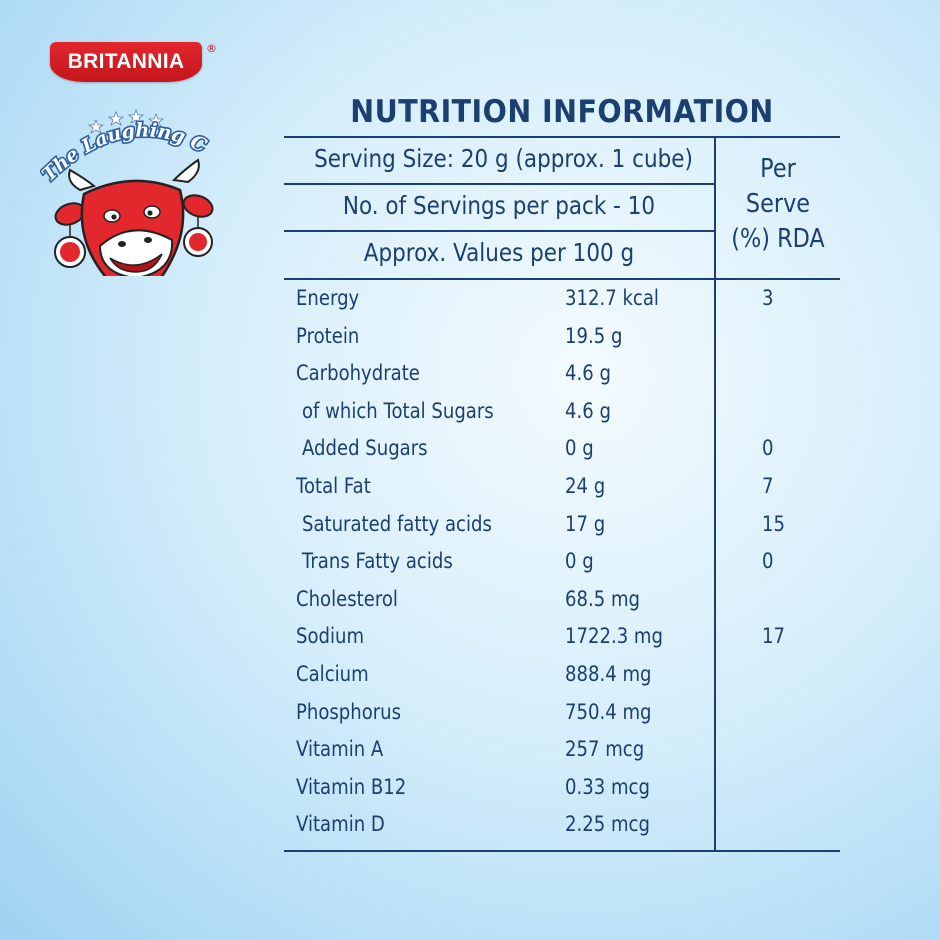  Describe the element at coordinates (773, 636) in the screenshot. I see `nutrient-rda: 17` at that location.